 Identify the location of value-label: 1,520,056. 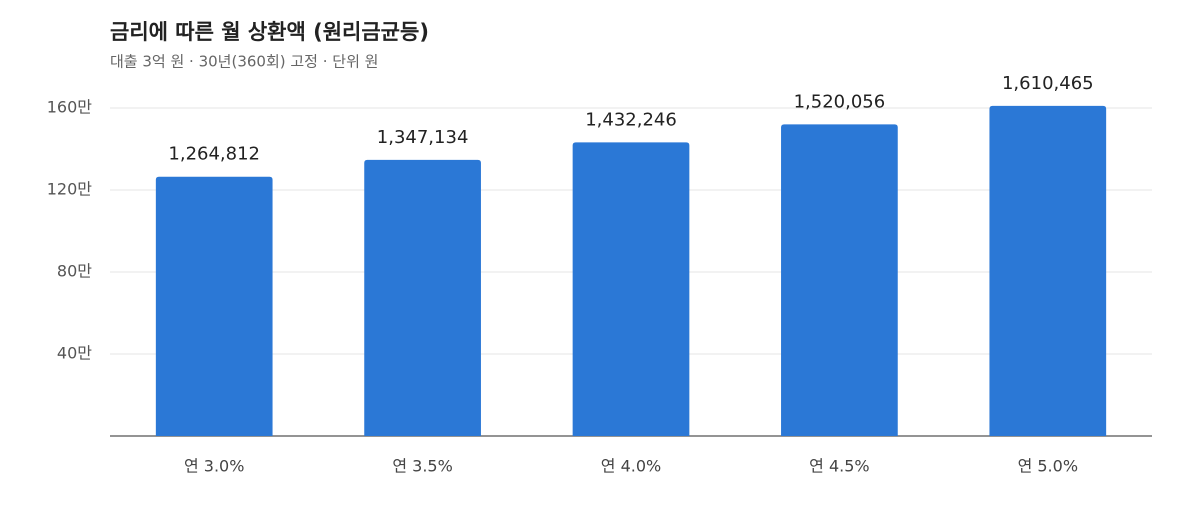
(840, 101).